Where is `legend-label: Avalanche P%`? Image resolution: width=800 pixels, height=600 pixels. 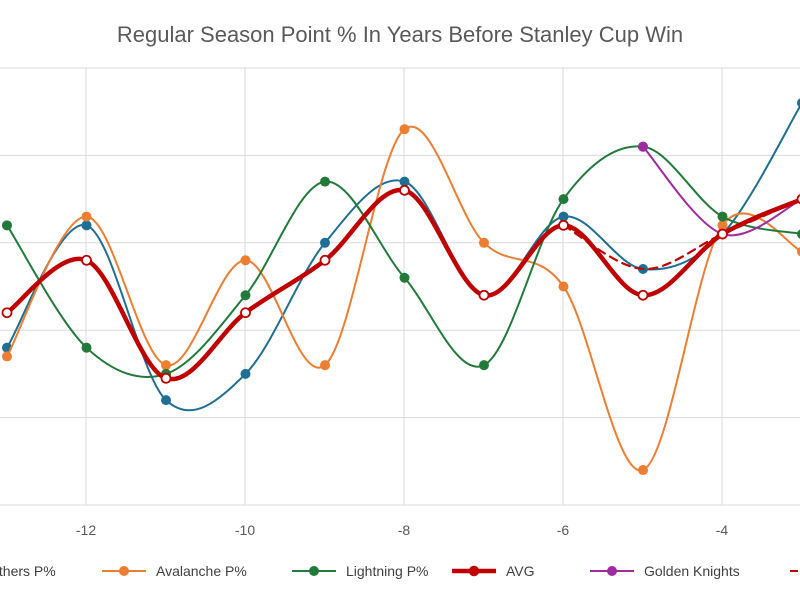 legend-label: Avalanche P% is located at coordinates (201, 571).